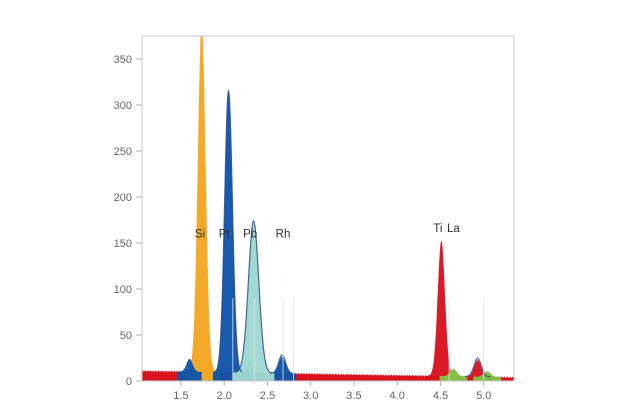 Image resolution: width=640 pixels, height=420 pixels. Describe the element at coordinates (123, 152) in the screenshot. I see `y-tick-label: 250` at that location.